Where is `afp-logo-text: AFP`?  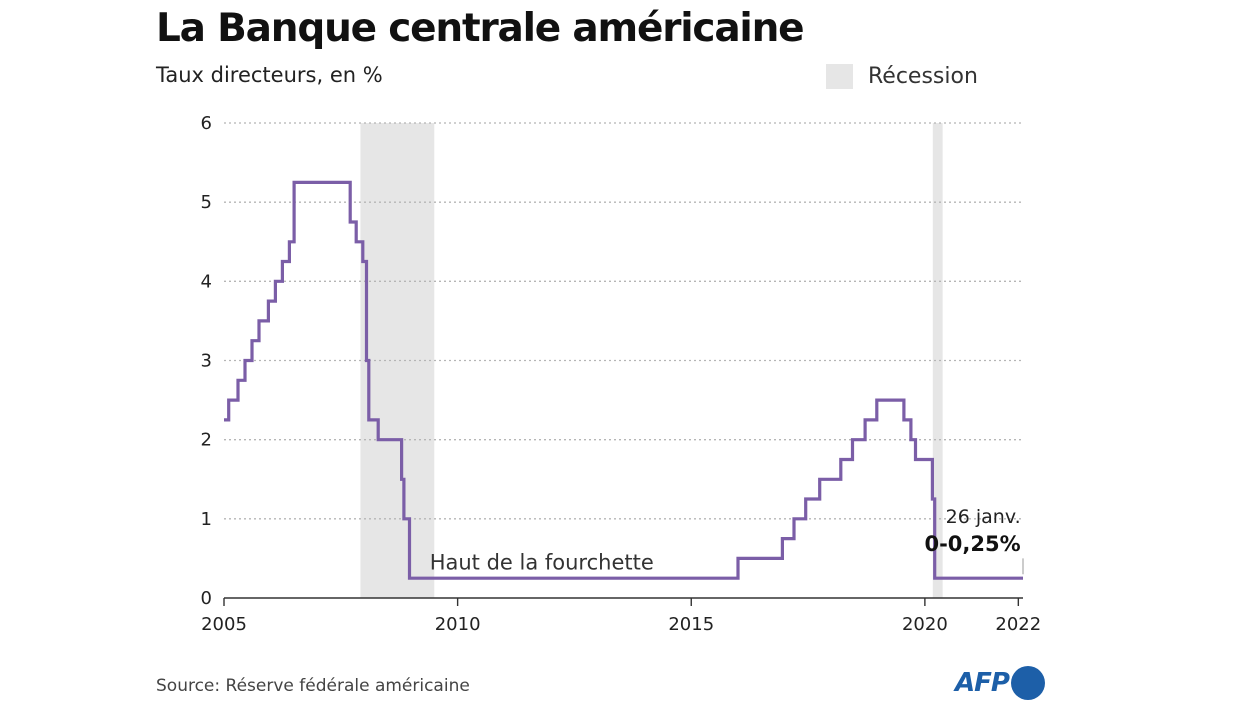
afp-logo-text: AFP is located at coordinates (982, 683).